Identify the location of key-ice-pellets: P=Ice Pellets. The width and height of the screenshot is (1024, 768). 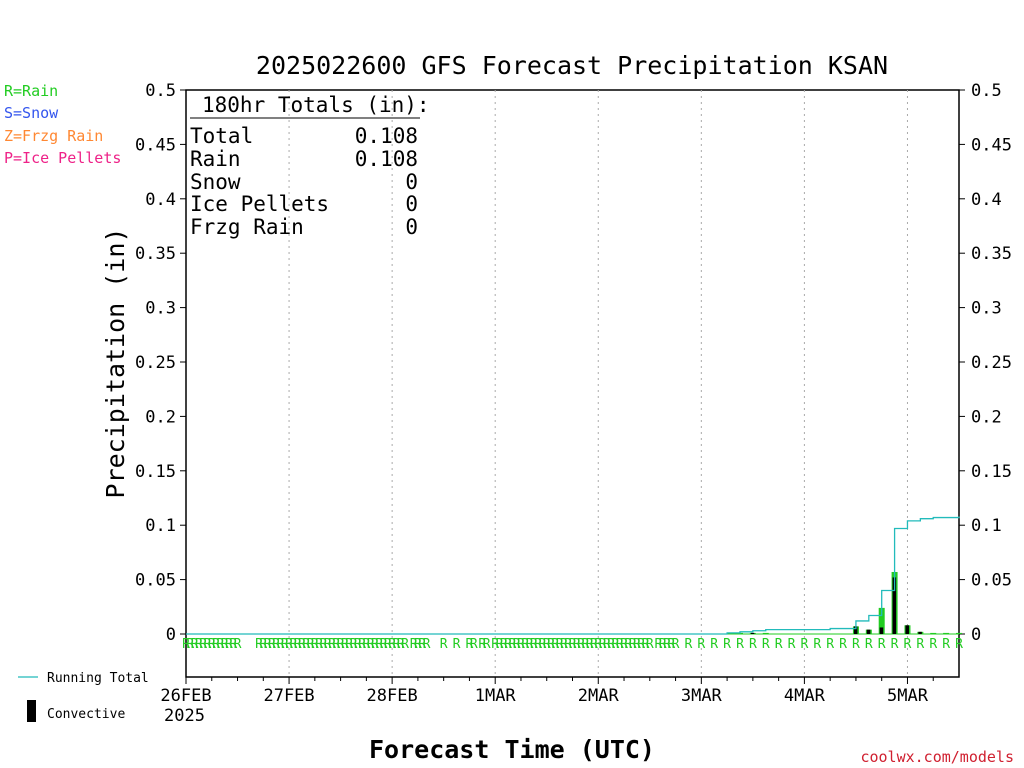
(62, 158).